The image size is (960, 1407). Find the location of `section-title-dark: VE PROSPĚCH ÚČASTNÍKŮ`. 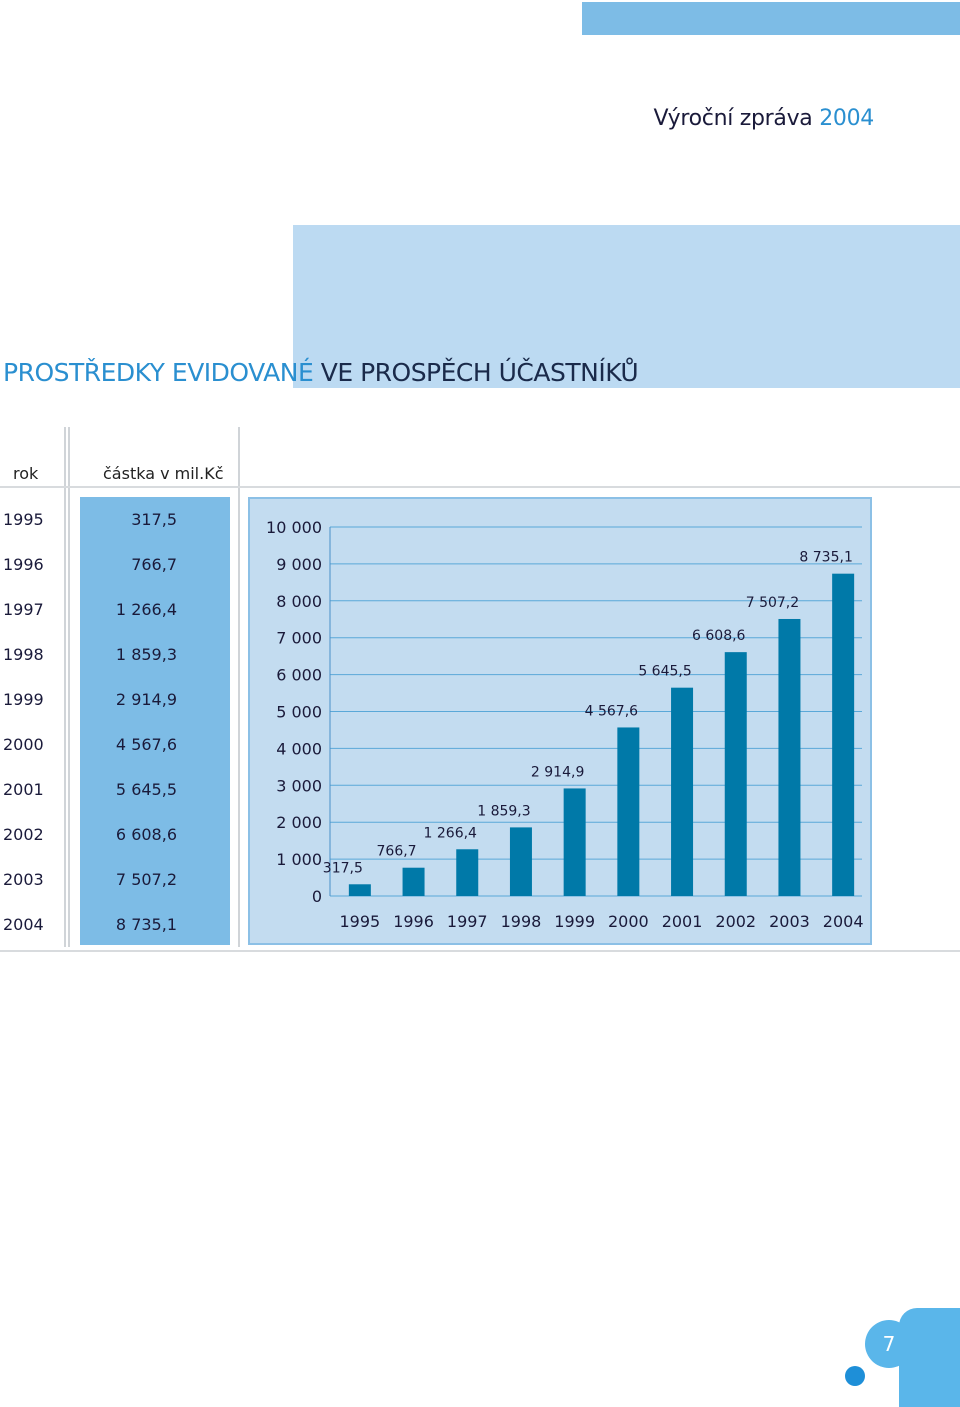

section-title-dark: VE PROSPĚCH ÚČASTNÍKŮ is located at coordinates (479, 372).